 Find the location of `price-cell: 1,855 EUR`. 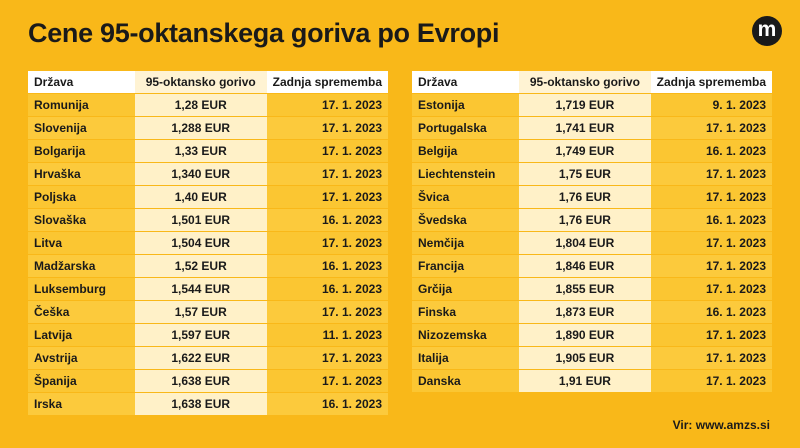

price-cell: 1,855 EUR is located at coordinates (585, 289).